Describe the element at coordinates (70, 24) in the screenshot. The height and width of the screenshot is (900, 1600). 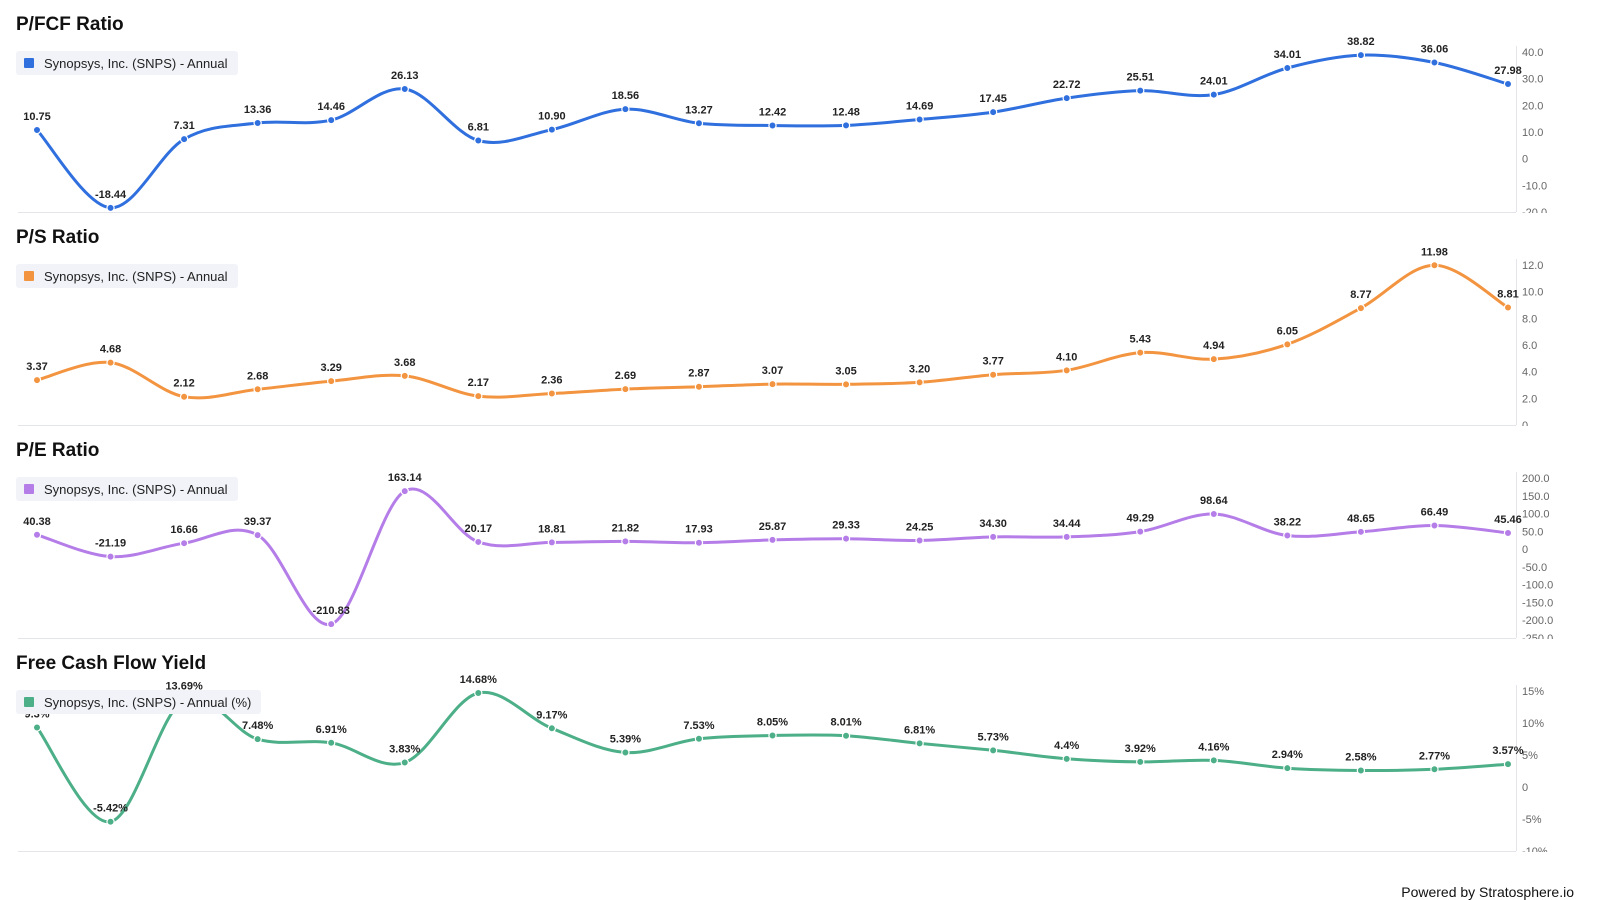
I see `chart-title: P/FCF Ratio` at that location.